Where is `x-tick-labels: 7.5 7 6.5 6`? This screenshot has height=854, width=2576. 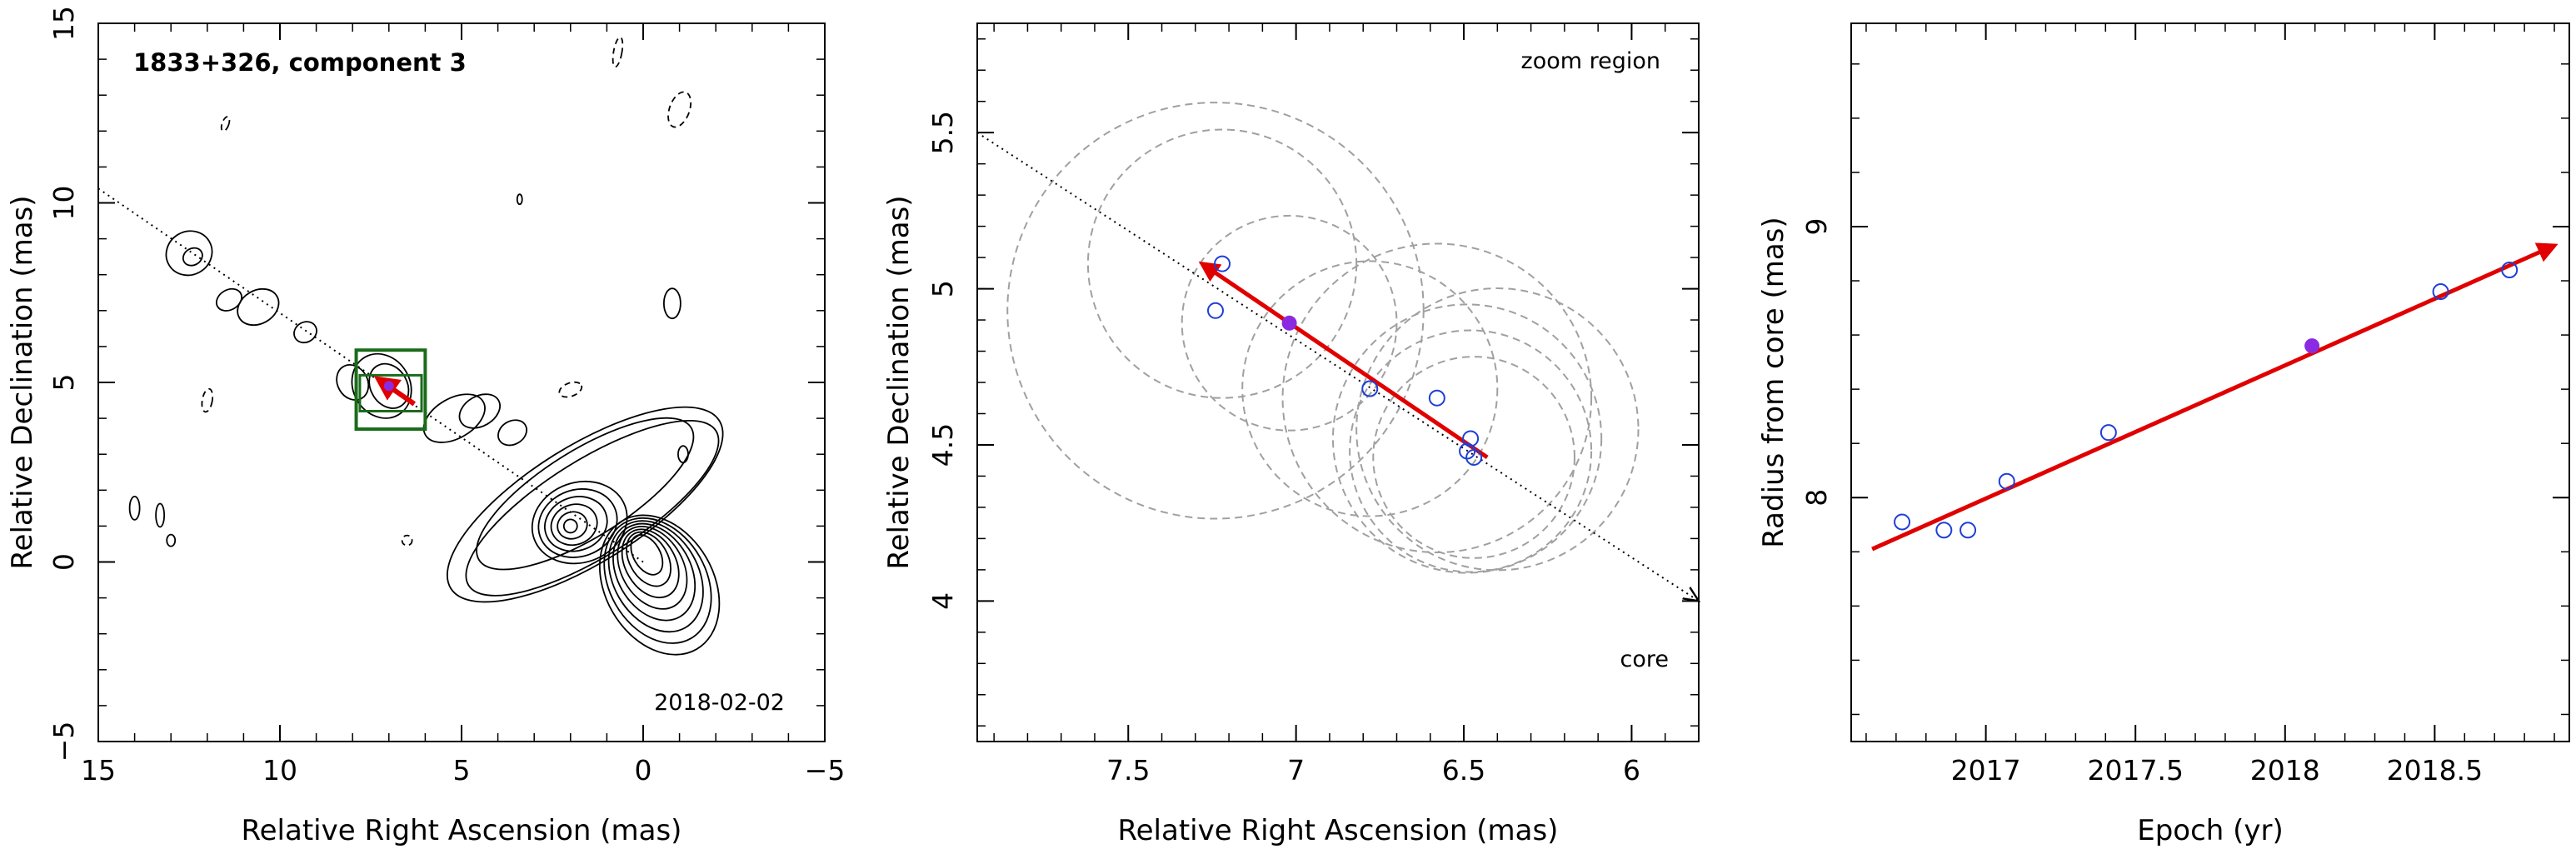 x-tick-labels: 7.5 7 6.5 6 is located at coordinates (1373, 770).